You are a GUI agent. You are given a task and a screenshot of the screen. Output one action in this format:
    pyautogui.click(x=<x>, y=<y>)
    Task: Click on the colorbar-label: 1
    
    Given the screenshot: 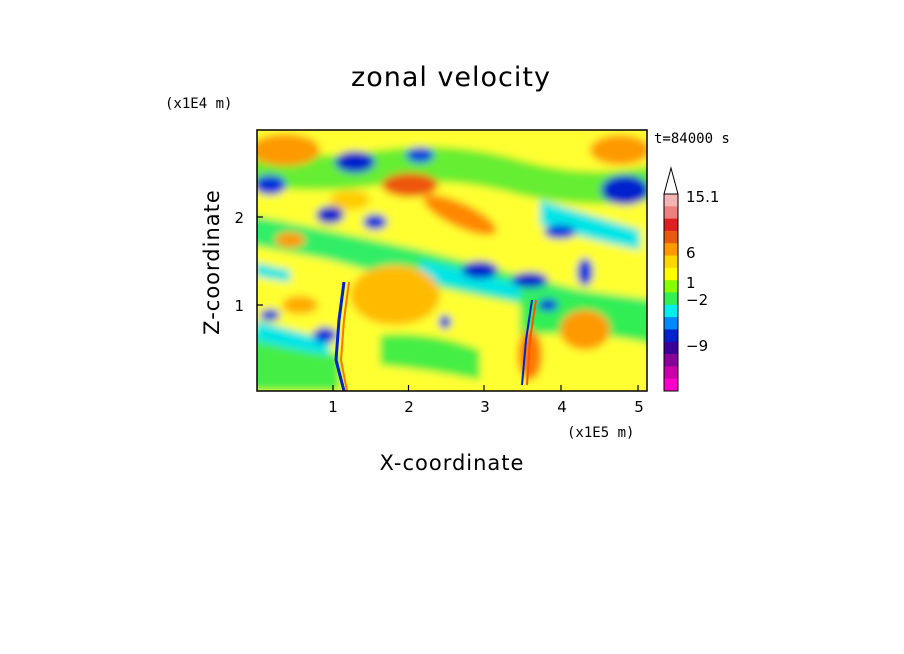 What is the action you would take?
    pyautogui.click(x=691, y=283)
    